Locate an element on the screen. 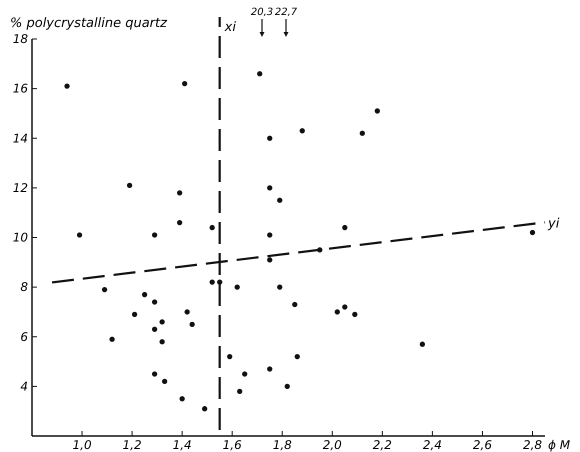 This screenshot has width=580, height=452. x-tick-label: 2,8 is located at coordinates (532, 445).